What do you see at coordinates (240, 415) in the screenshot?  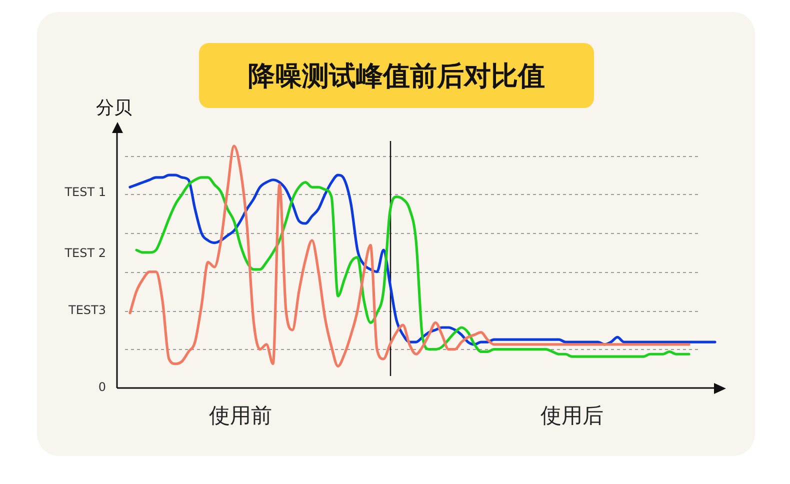 I see `x-tick-label: 使用前` at bounding box center [240, 415].